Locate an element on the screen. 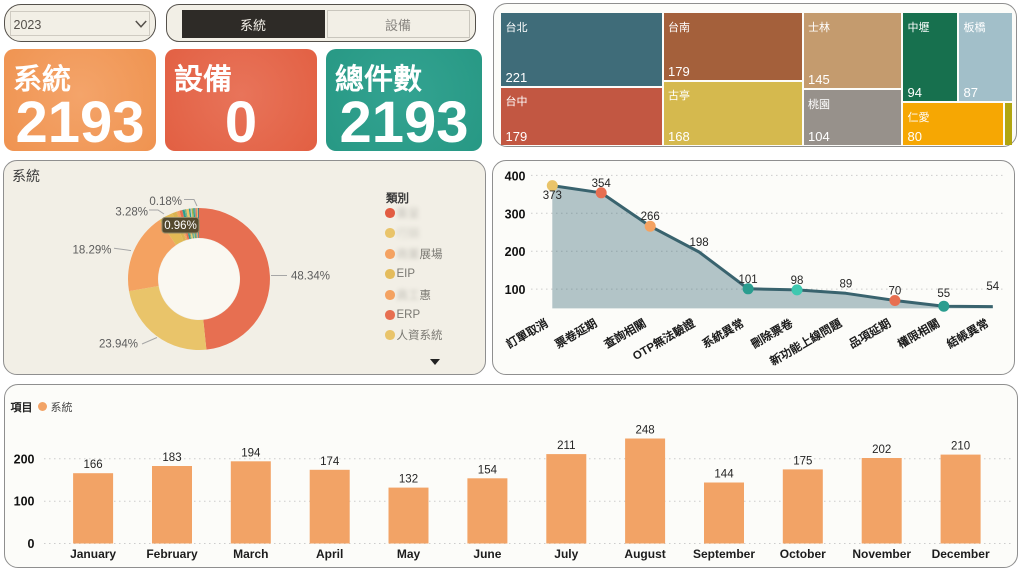 The image size is (1024, 576). svg-text: 權限相關 is located at coordinates (918, 333).